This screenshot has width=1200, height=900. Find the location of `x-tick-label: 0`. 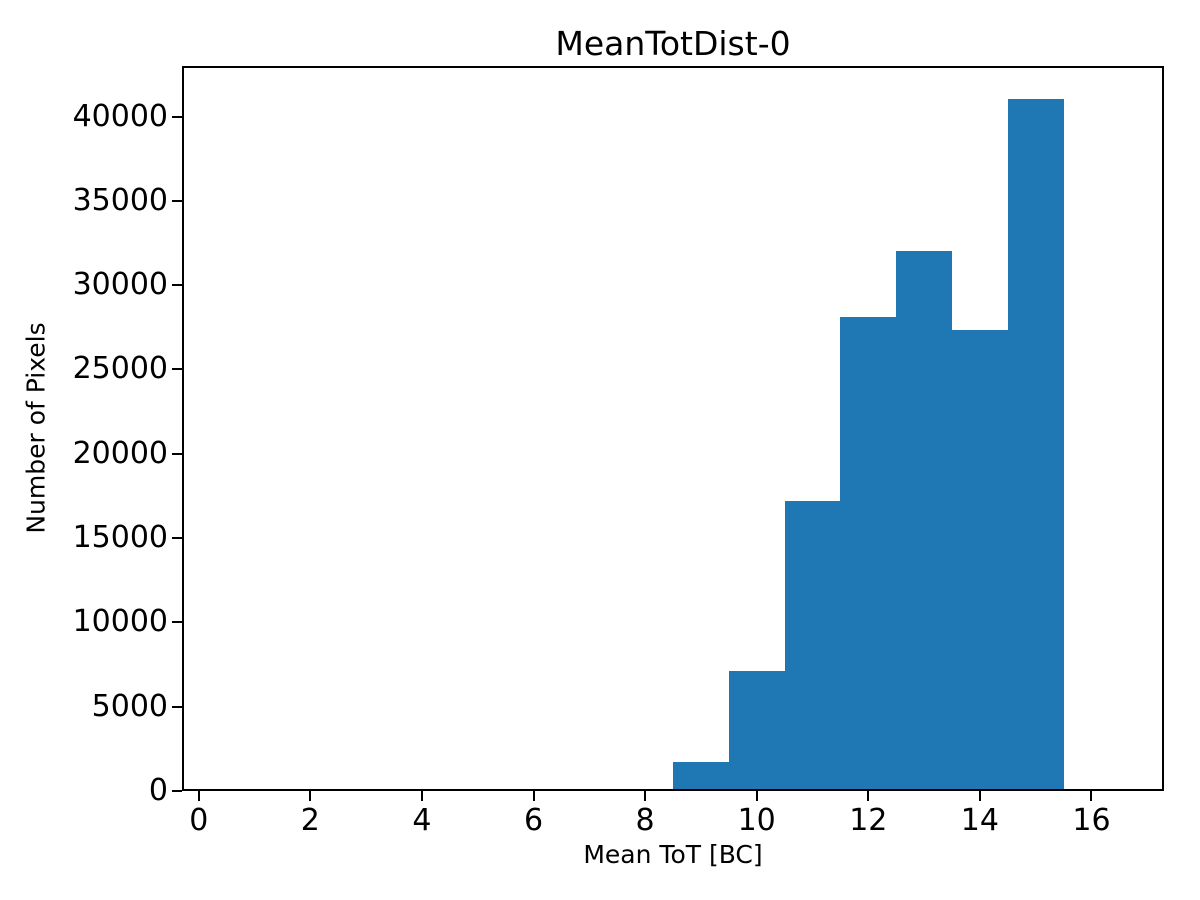

x-tick-label: 0 is located at coordinates (199, 820).